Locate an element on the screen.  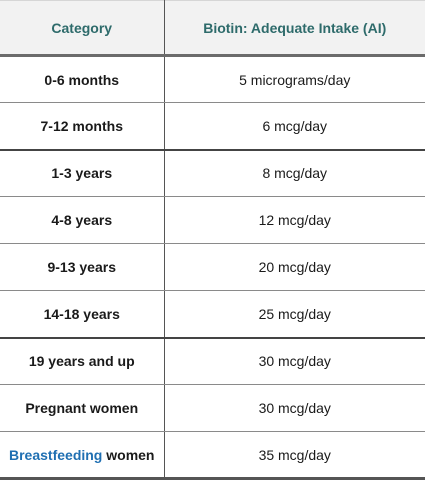
breastfeeding-link: Breastfeeding is located at coordinates (56, 454).